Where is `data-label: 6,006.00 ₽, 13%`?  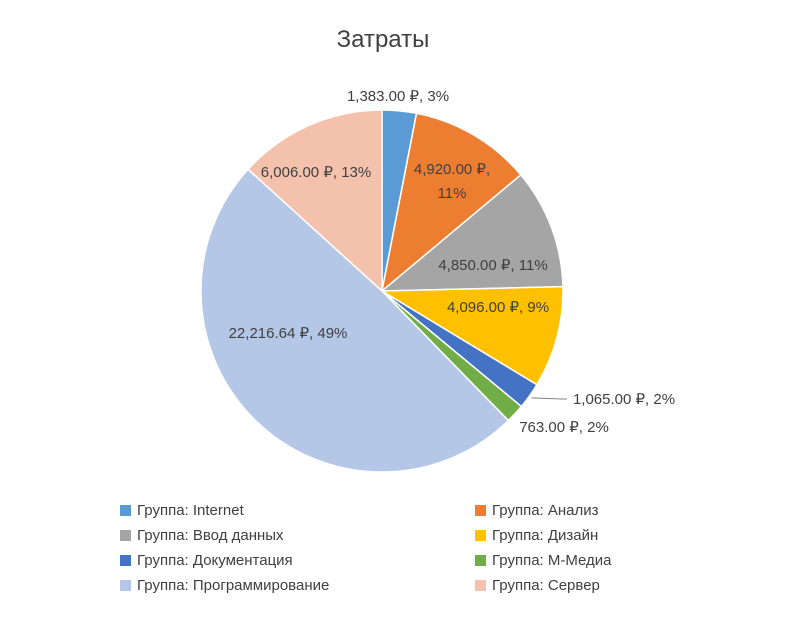
data-label: 6,006.00 ₽, 13% is located at coordinates (316, 172).